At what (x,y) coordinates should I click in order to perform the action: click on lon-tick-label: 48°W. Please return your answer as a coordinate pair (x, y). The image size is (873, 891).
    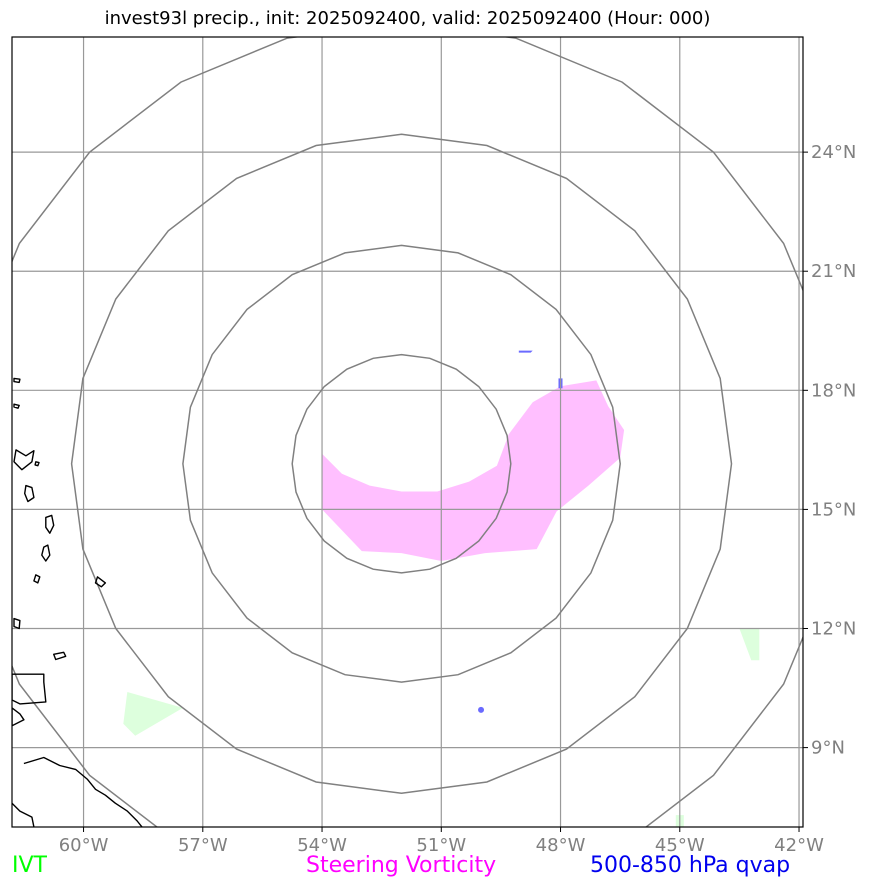
    Looking at the image, I should click on (561, 845).